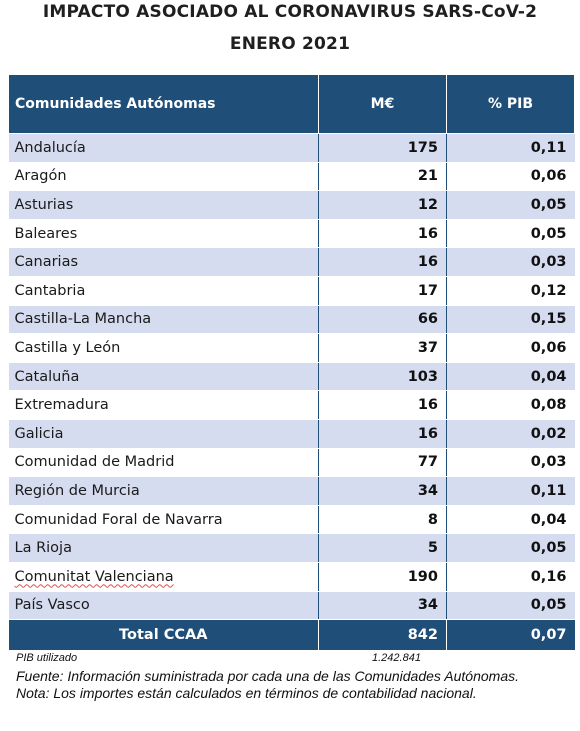  What do you see at coordinates (163, 319) in the screenshot?
I see `region-name: Castilla-La Mancha` at bounding box center [163, 319].